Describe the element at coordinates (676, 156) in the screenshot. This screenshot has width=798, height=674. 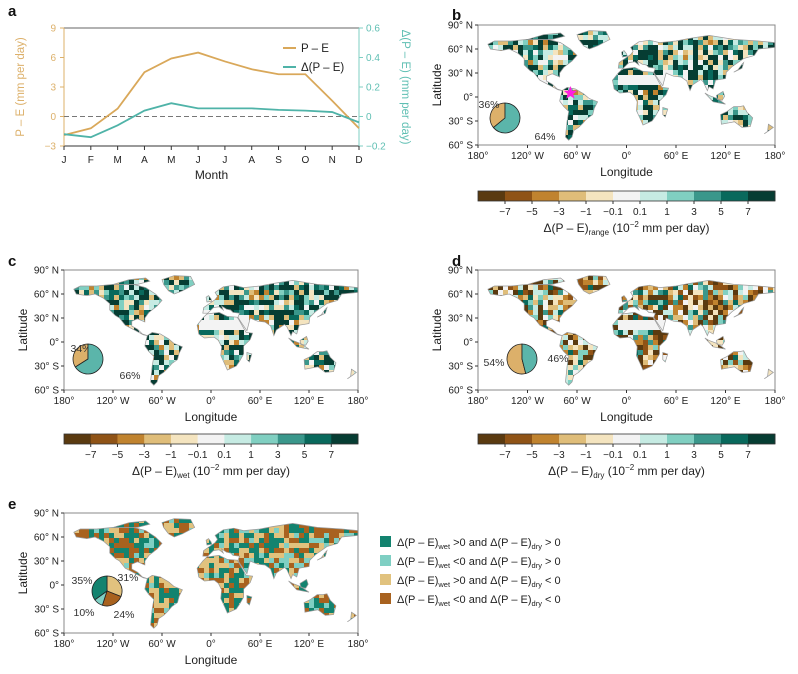
I see `lon-tick-label: 60° E` at that location.